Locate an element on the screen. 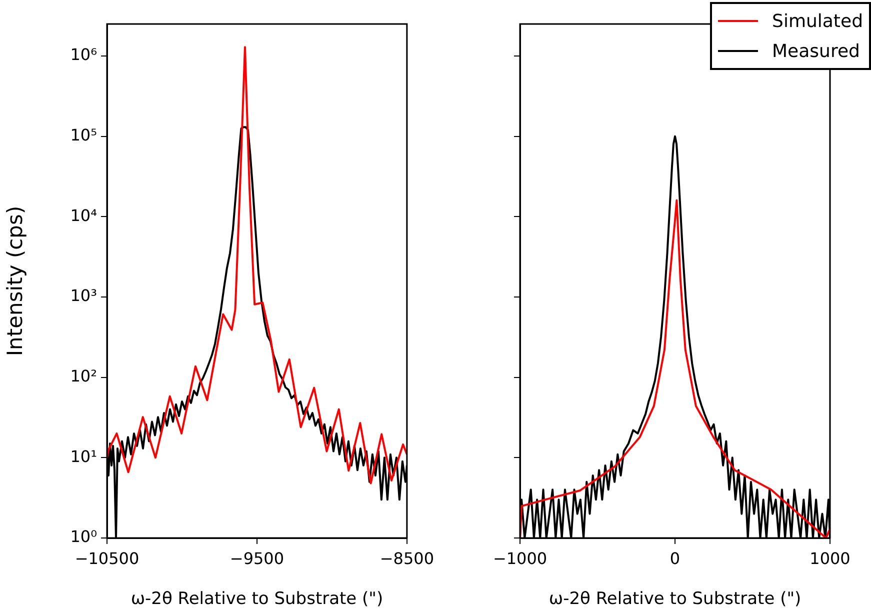  y-tick-label: 10⁶ is located at coordinates (83, 54).